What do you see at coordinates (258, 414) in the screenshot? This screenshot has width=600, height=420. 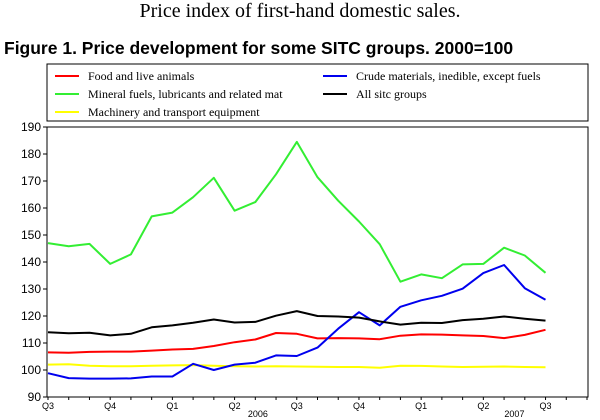 I see `x-year-label: 2006` at bounding box center [258, 414].